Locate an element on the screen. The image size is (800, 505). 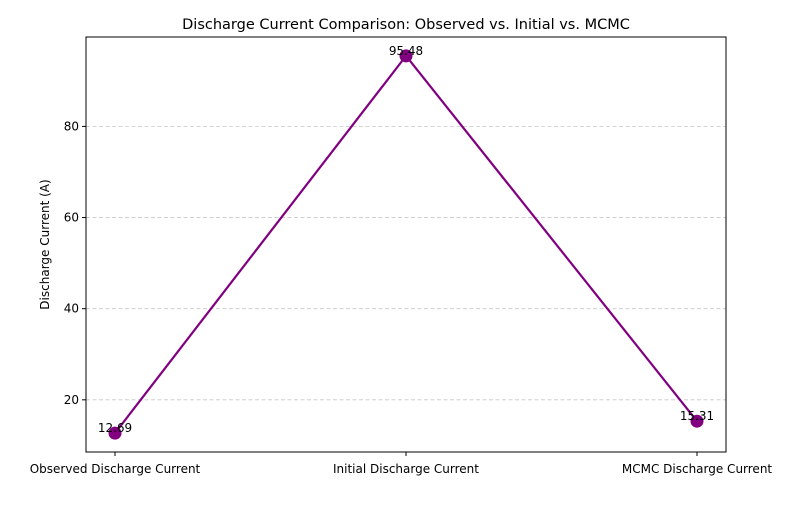
data-label: 12.69 is located at coordinates (115, 428).